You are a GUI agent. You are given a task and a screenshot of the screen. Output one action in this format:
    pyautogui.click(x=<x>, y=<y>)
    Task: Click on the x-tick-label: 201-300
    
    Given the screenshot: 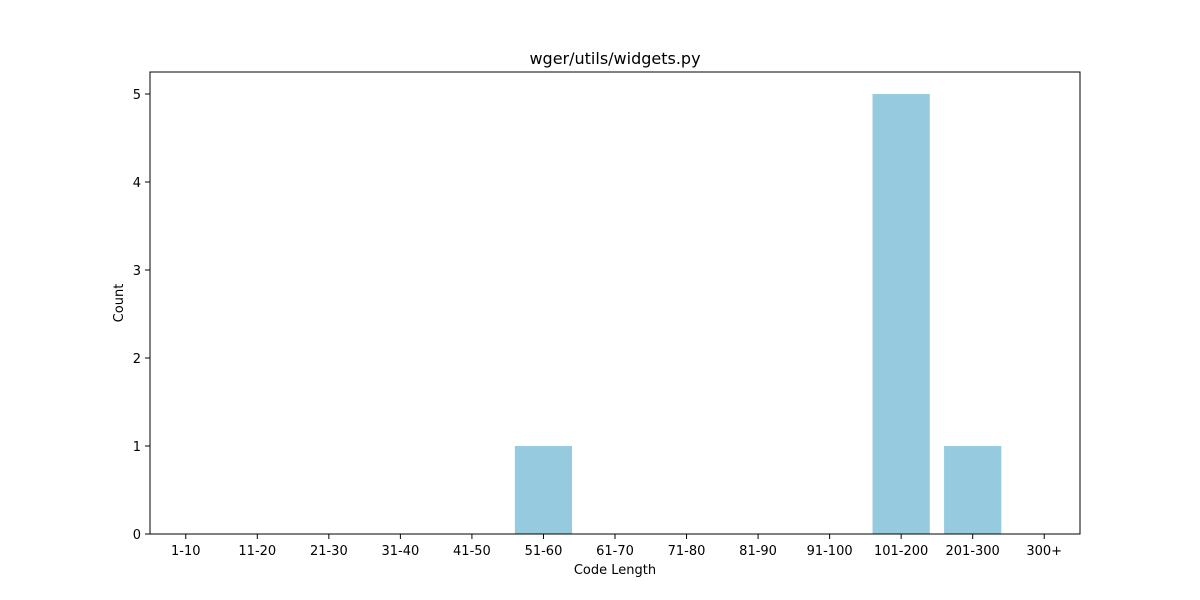 What is the action you would take?
    pyautogui.click(x=973, y=551)
    